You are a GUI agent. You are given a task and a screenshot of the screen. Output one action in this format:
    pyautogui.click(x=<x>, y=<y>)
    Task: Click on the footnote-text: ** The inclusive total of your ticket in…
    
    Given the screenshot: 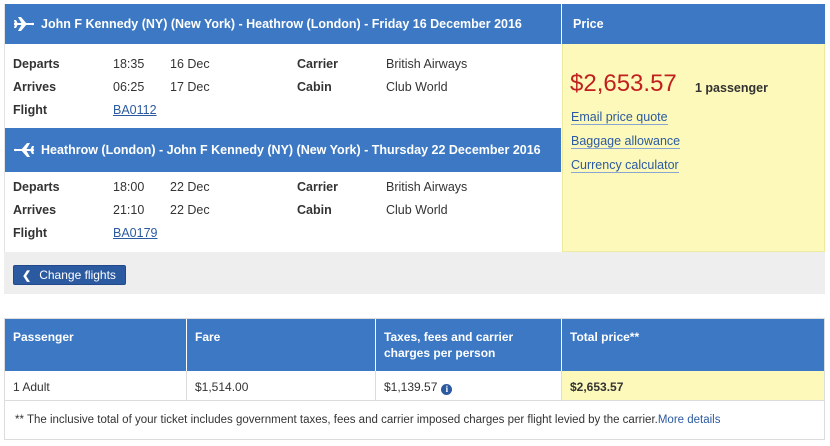 What is the action you would take?
    pyautogui.click(x=336, y=420)
    